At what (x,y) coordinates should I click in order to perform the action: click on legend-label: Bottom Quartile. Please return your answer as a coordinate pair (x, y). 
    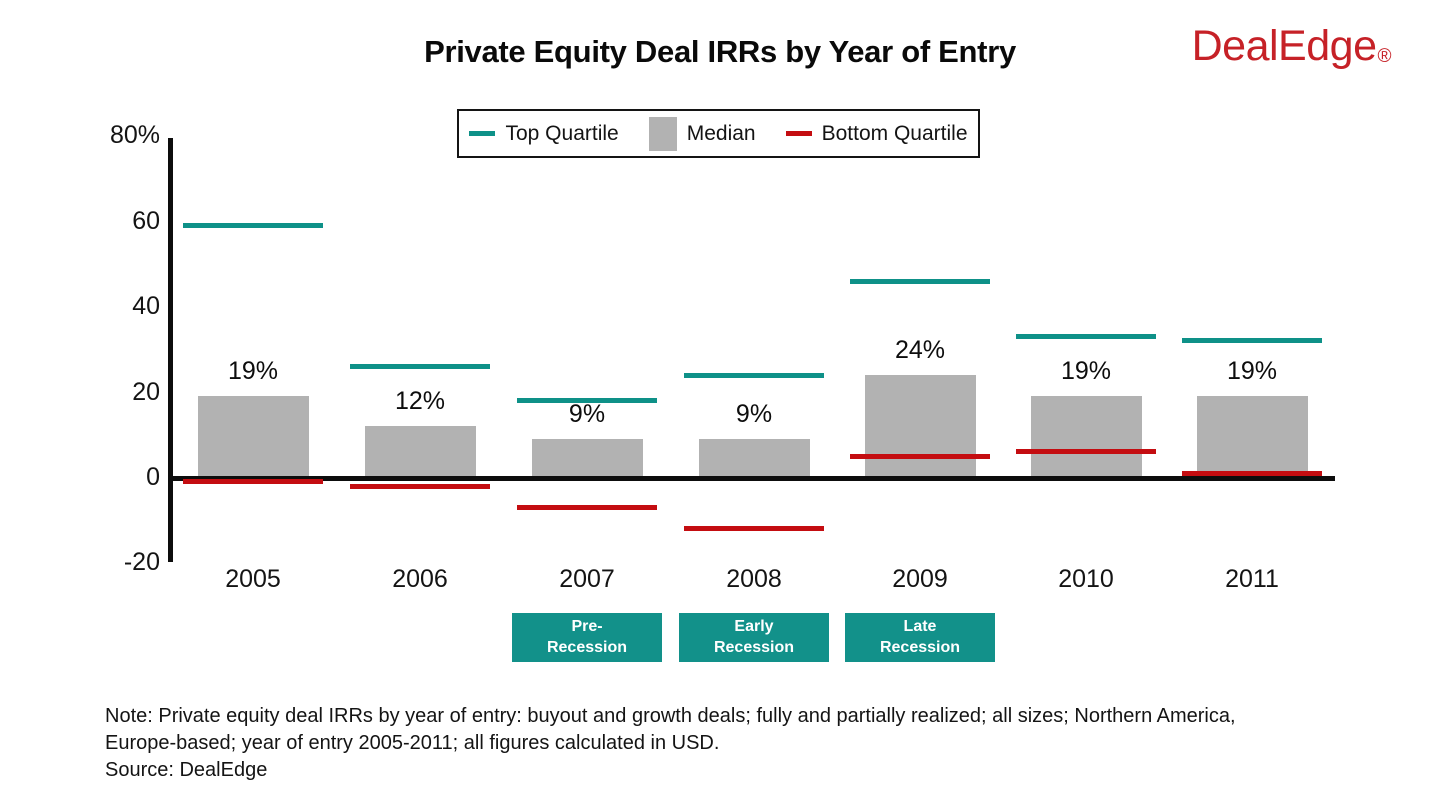
    Looking at the image, I should click on (894, 133).